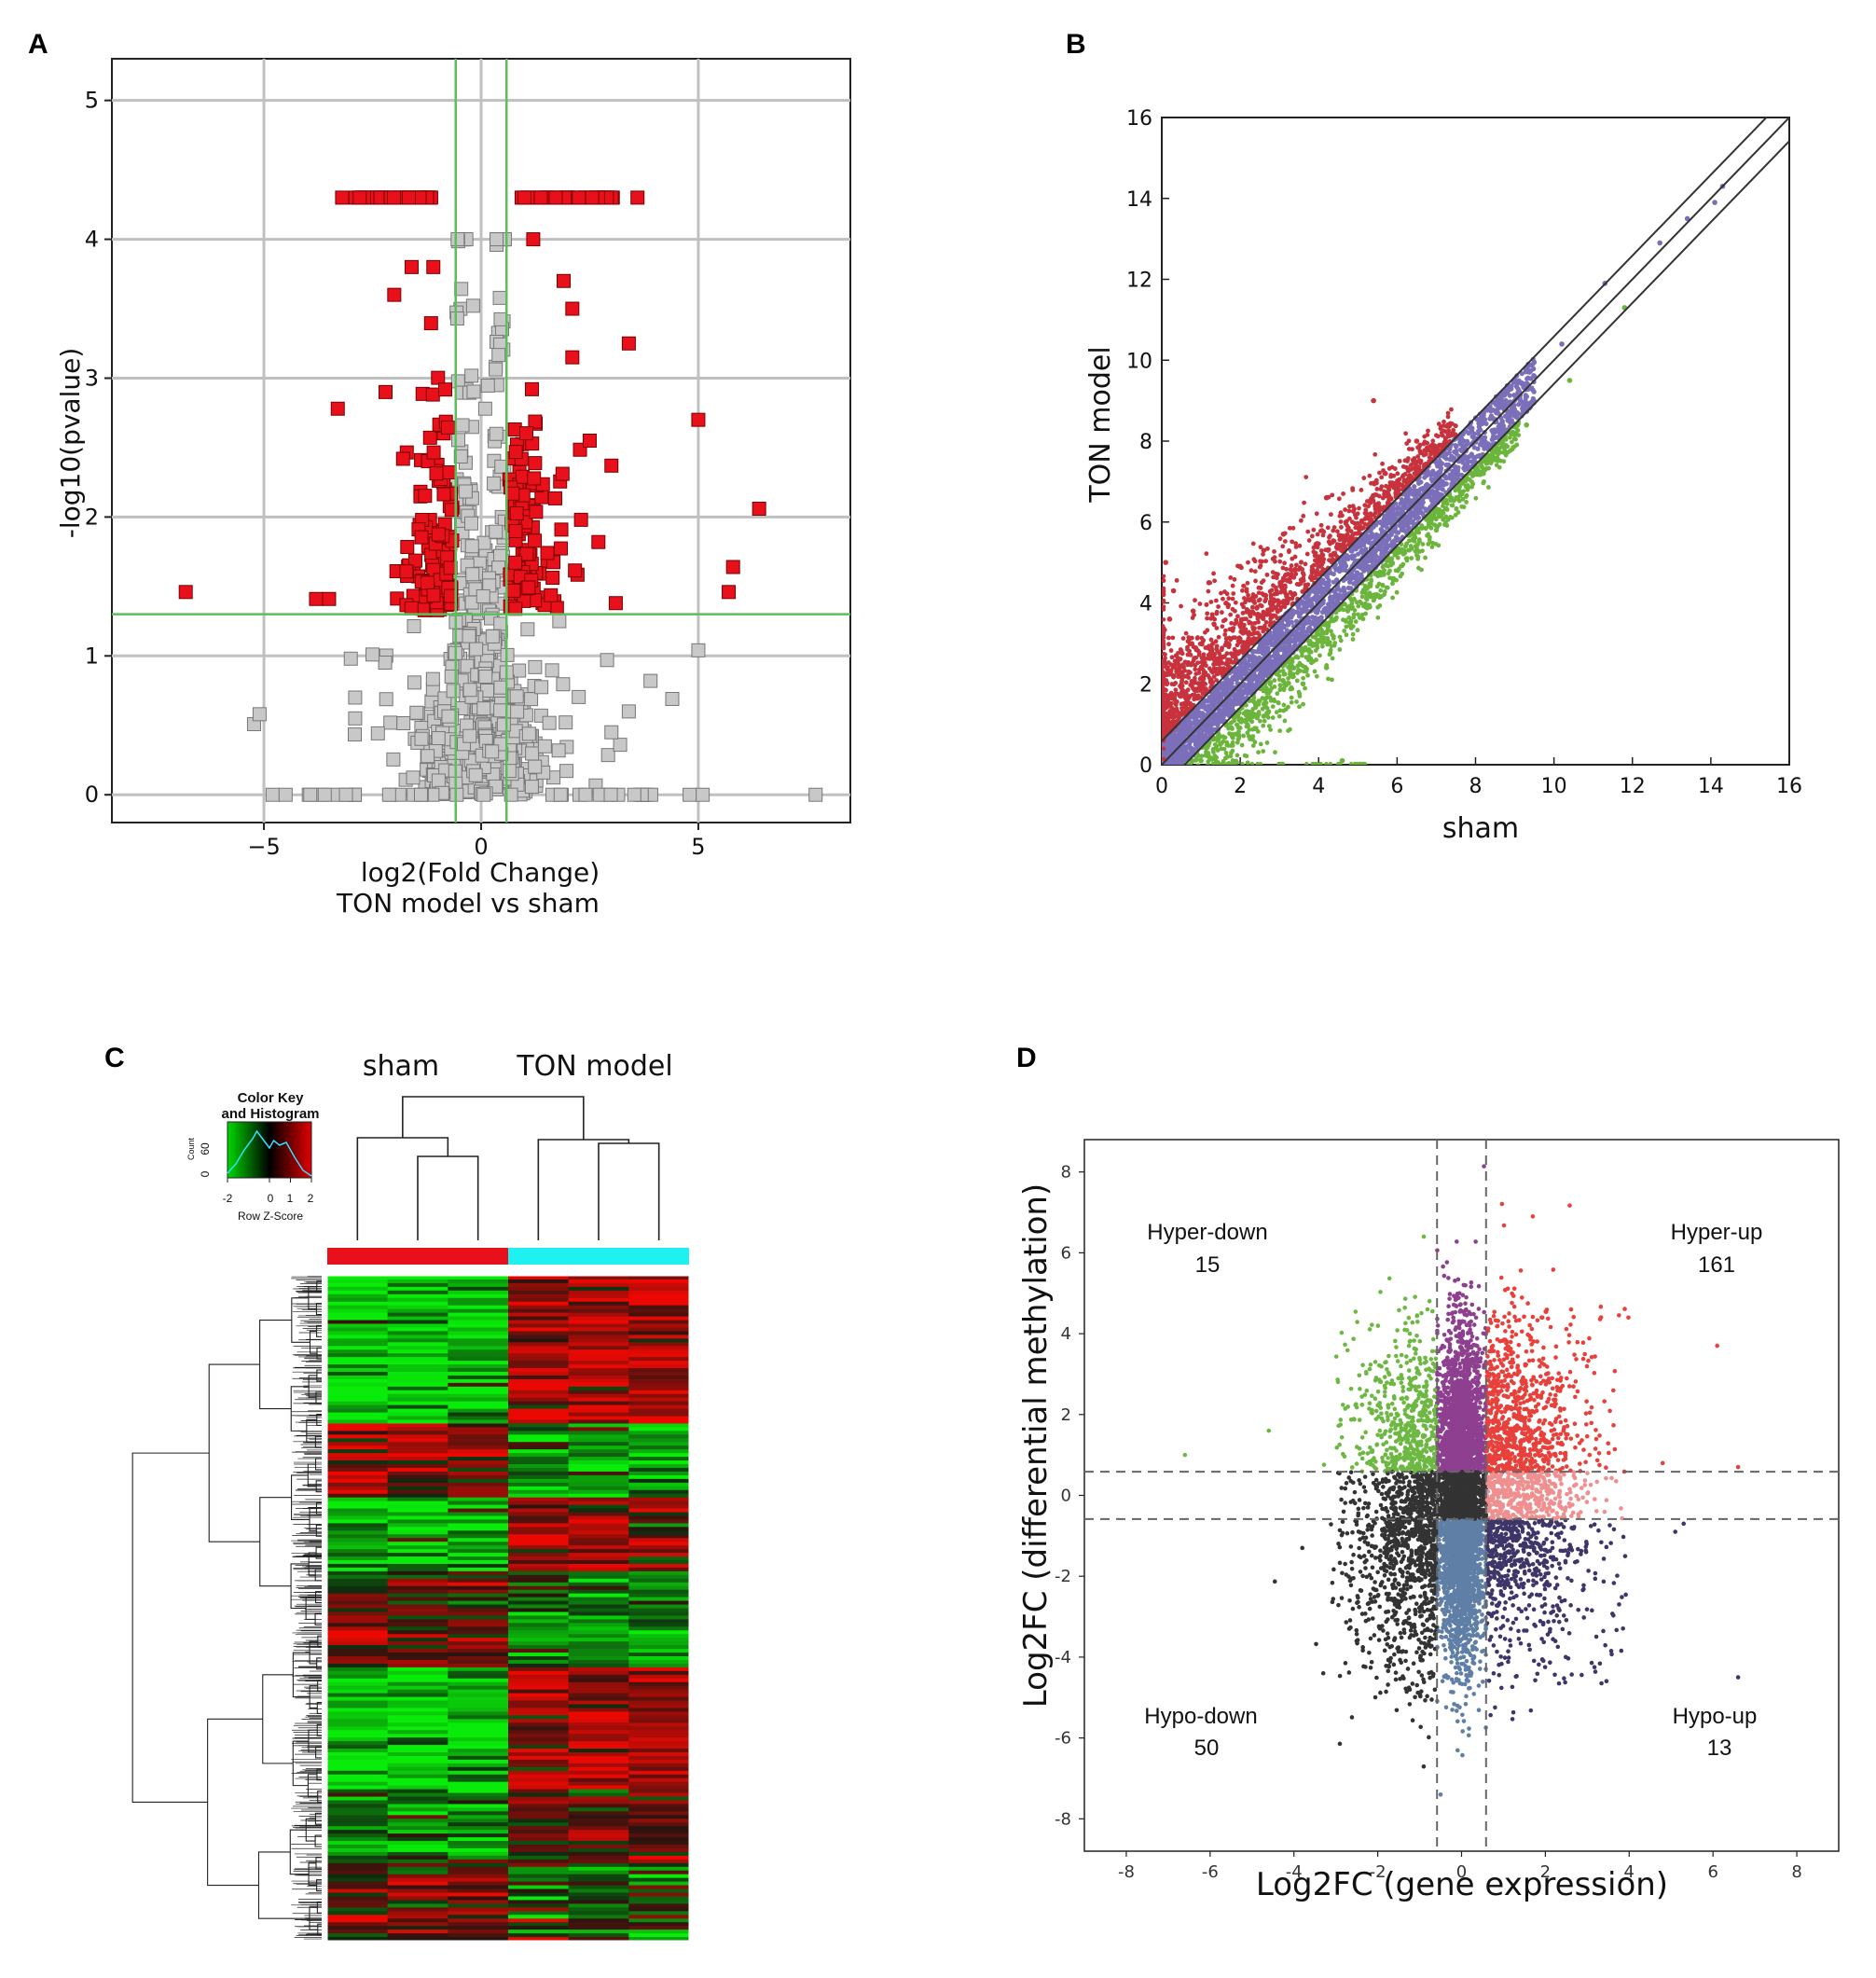 This screenshot has width=1876, height=1978. Describe the element at coordinates (1146, 766) in the screenshot. I see `scatter-b-y-tick-label: 0` at that location.